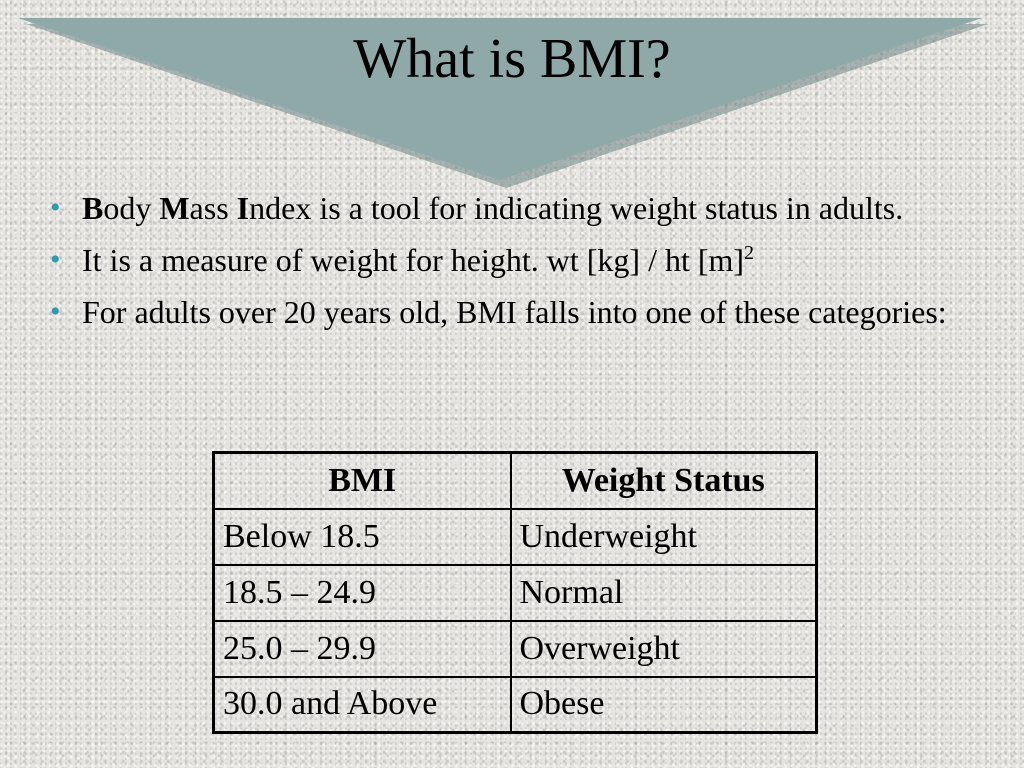 The height and width of the screenshot is (768, 1024). I want to click on table-cell-status: Overweight, so click(663, 648).